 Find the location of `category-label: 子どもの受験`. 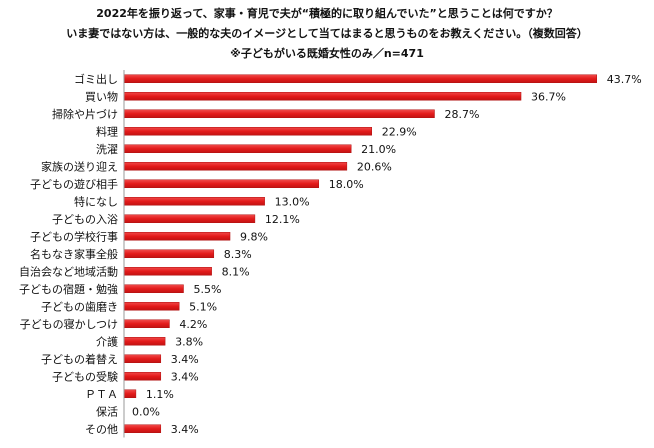

category-label: 子どもの受験 is located at coordinates (85, 376).